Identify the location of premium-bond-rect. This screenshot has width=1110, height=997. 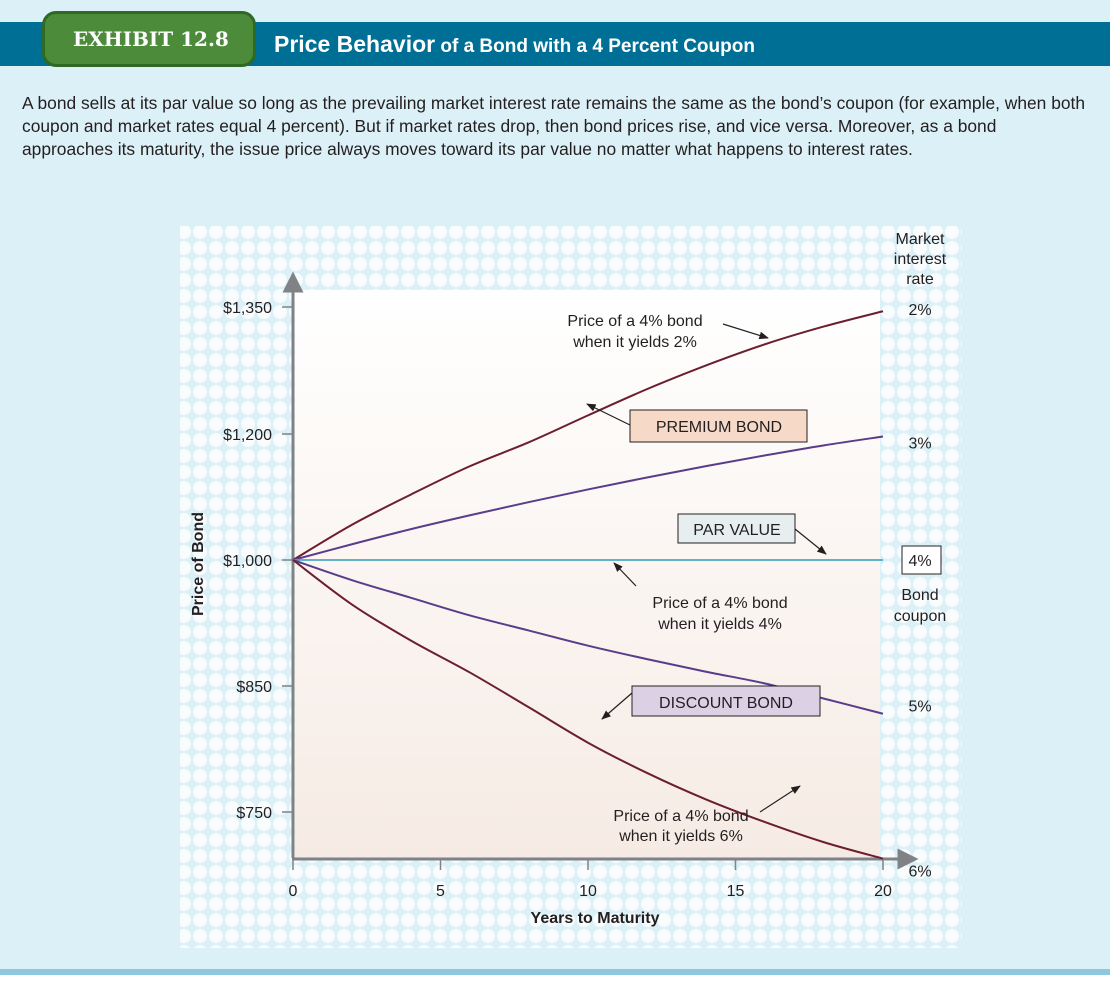
(718, 426).